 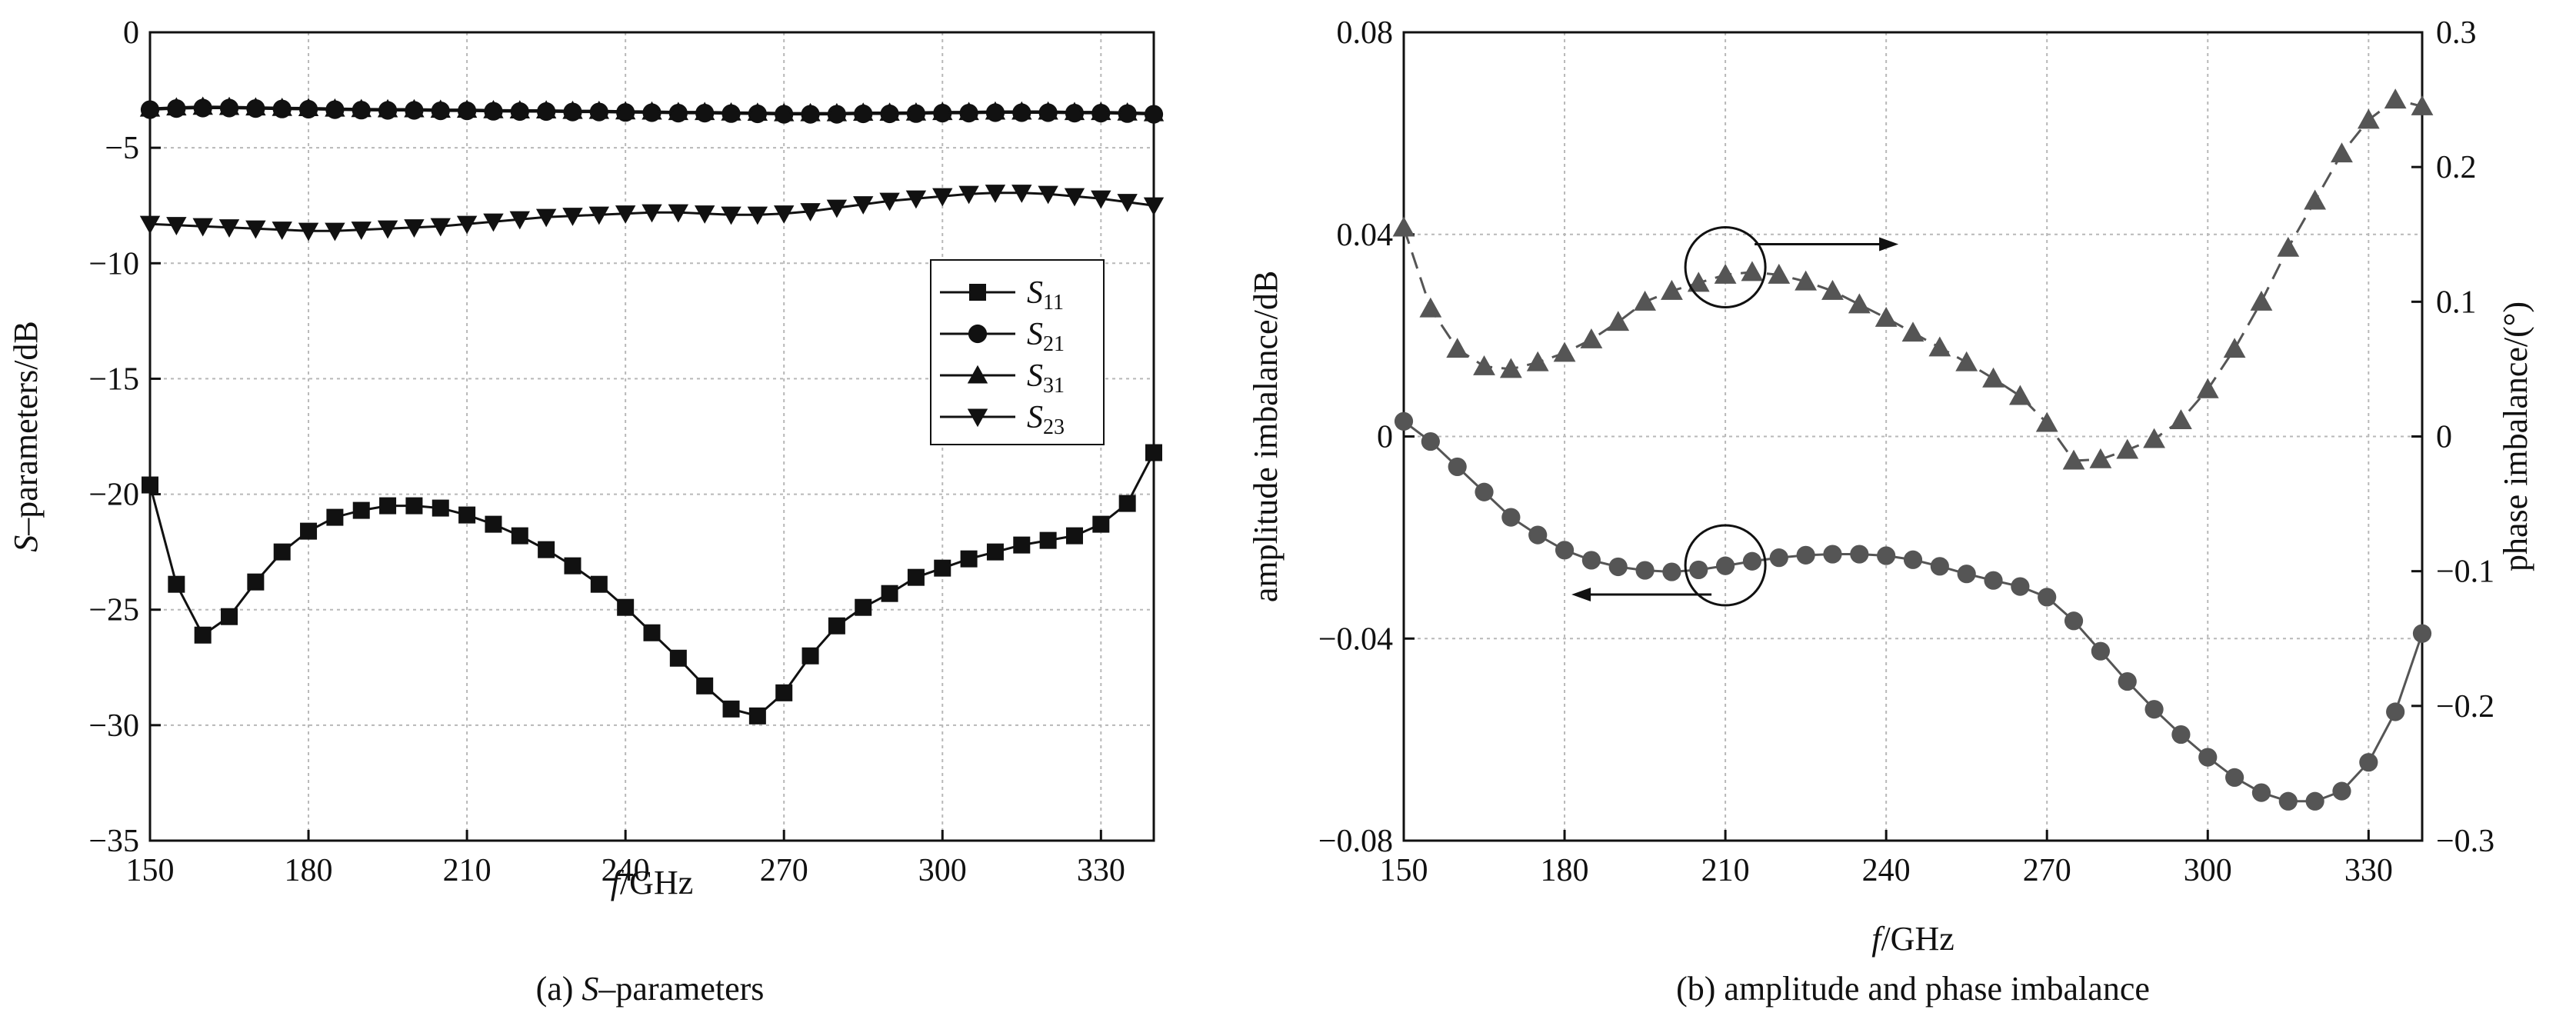 What do you see at coordinates (1365, 33) in the screenshot?
I see `y-left-tick-label: 0.08` at bounding box center [1365, 33].